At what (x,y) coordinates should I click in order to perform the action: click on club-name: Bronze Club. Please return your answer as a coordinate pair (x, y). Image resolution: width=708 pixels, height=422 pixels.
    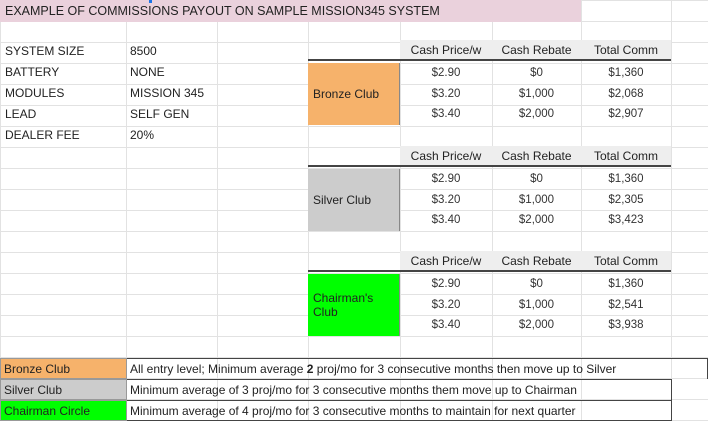
    Looking at the image, I should click on (346, 94).